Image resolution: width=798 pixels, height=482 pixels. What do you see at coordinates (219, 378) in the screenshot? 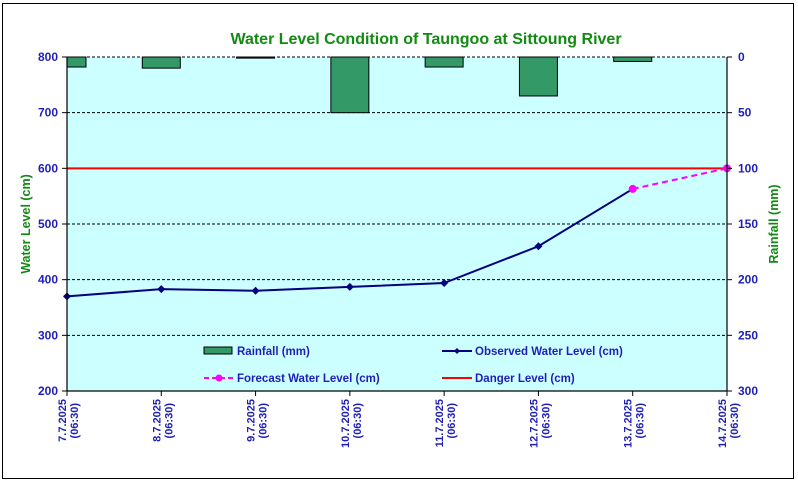
I see `legend-forecast-marker` at bounding box center [219, 378].